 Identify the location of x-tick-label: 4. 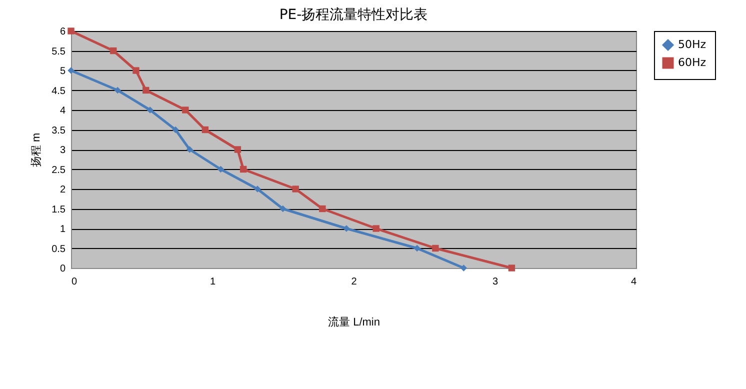
(633, 282).